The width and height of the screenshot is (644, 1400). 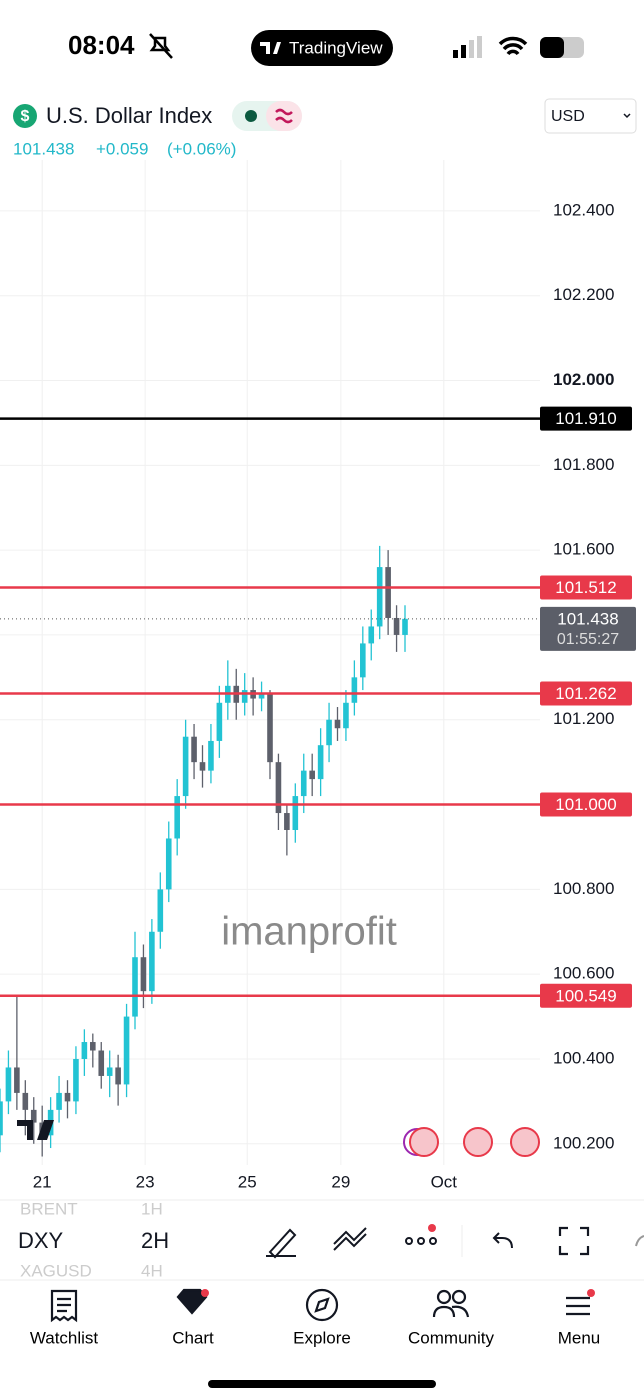 What do you see at coordinates (64, 1337) in the screenshot?
I see `nav-watchlist: Watchlist` at bounding box center [64, 1337].